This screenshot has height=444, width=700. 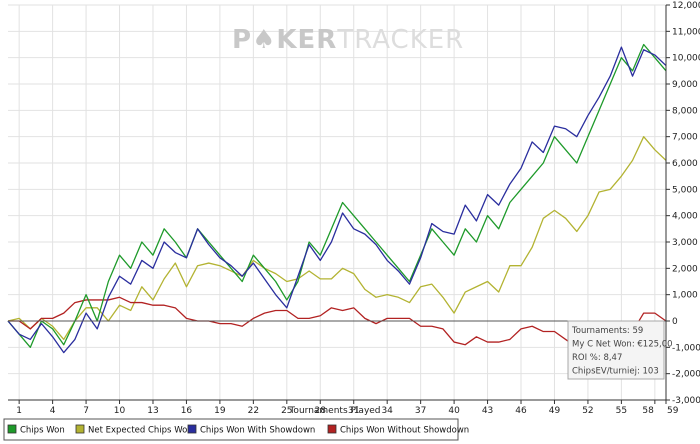 I want to click on y-tick-label: 4,000, so click(x=685, y=217).